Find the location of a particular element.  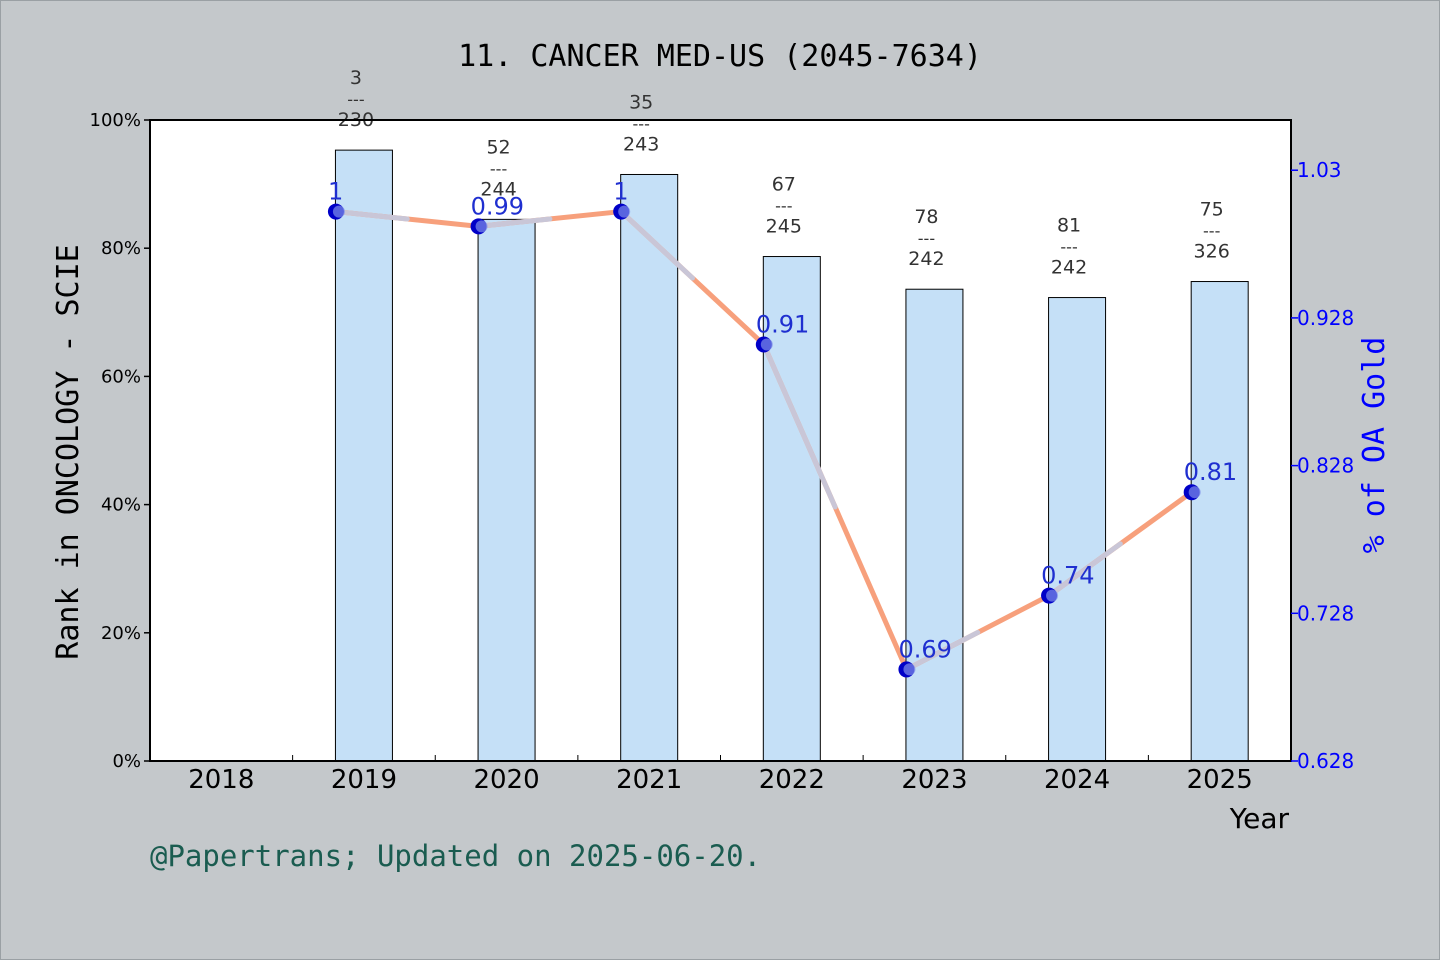

right-tick-label: 0.628 is located at coordinates (1325, 761).